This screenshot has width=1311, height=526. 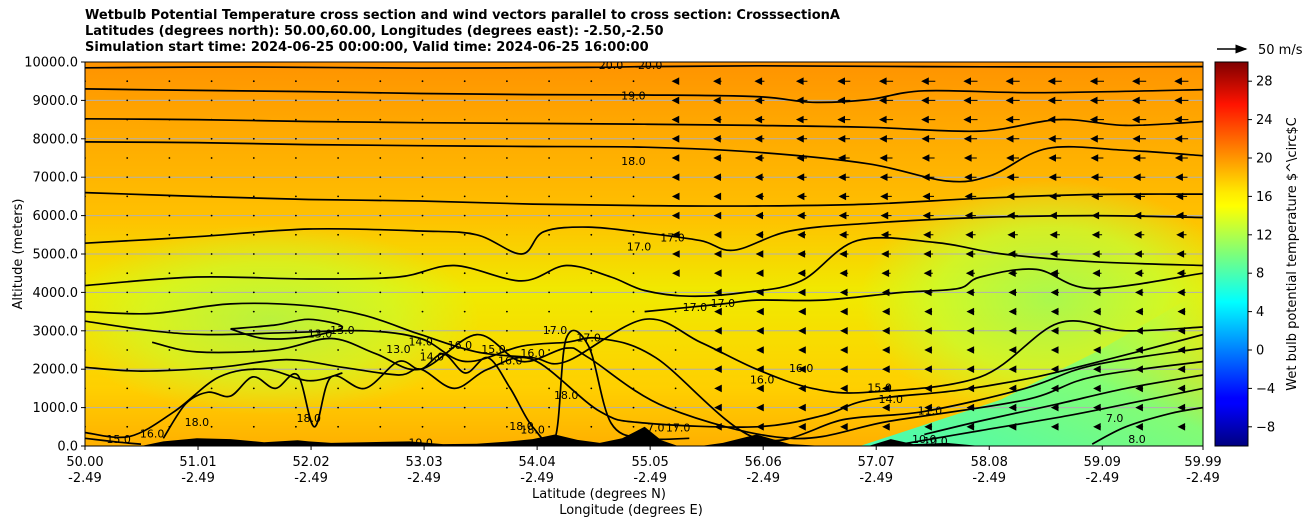 What do you see at coordinates (197, 462) in the screenshot?
I see `x-tick-label-lat: 51.01` at bounding box center [197, 462].